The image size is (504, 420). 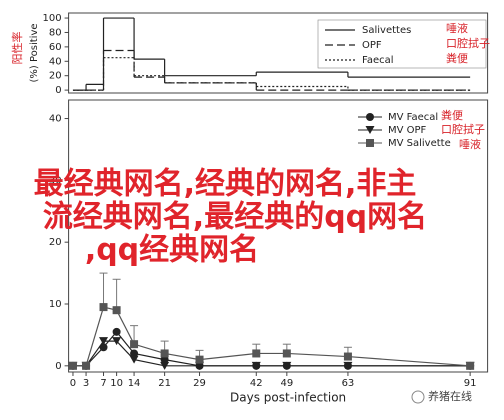 What do you see at coordinates (225, 184) in the screenshot?
I see `overlay-text: 最经典网名,经典的网名,非主` at bounding box center [225, 184].